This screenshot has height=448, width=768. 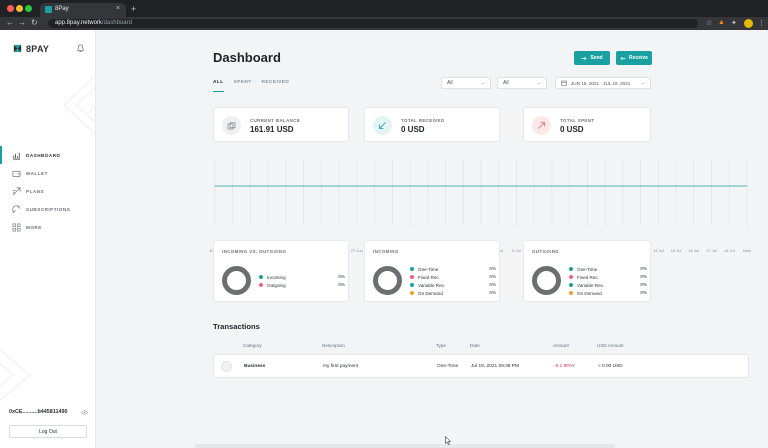 I want to click on send-button: Send, so click(x=592, y=58).